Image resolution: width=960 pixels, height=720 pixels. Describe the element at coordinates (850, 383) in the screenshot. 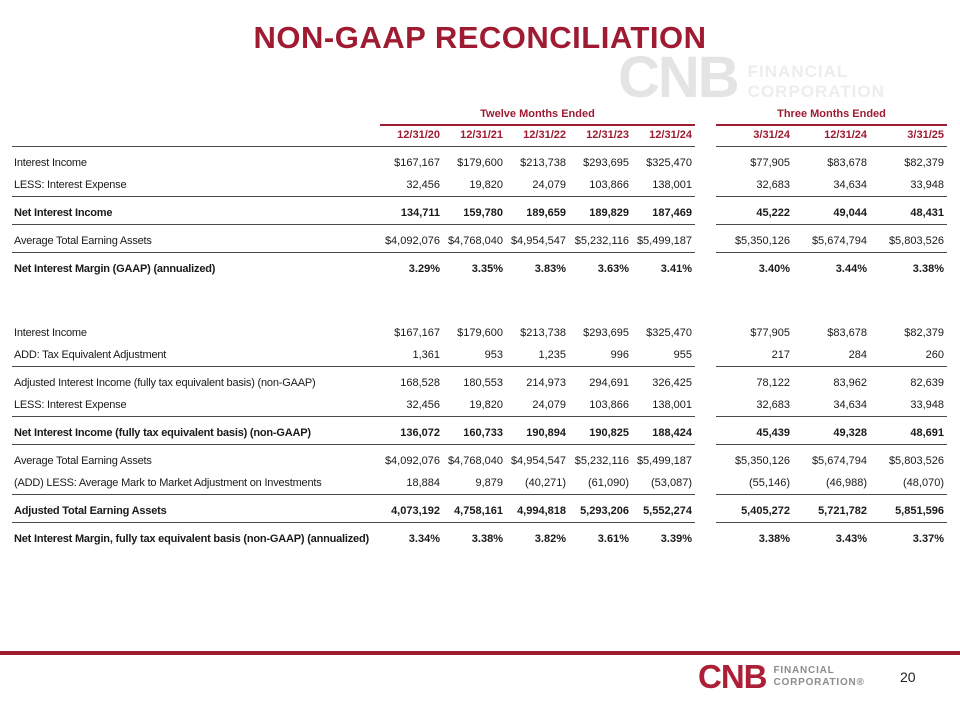

I see `table-cell: 83,962` at that location.